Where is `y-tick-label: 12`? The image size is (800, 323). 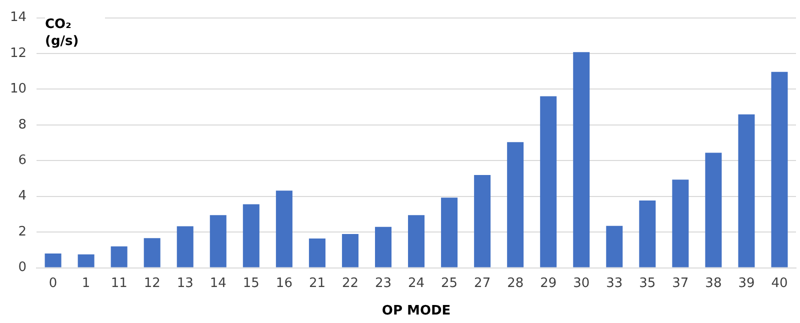
y-tick-label: 12 is located at coordinates (18, 53).